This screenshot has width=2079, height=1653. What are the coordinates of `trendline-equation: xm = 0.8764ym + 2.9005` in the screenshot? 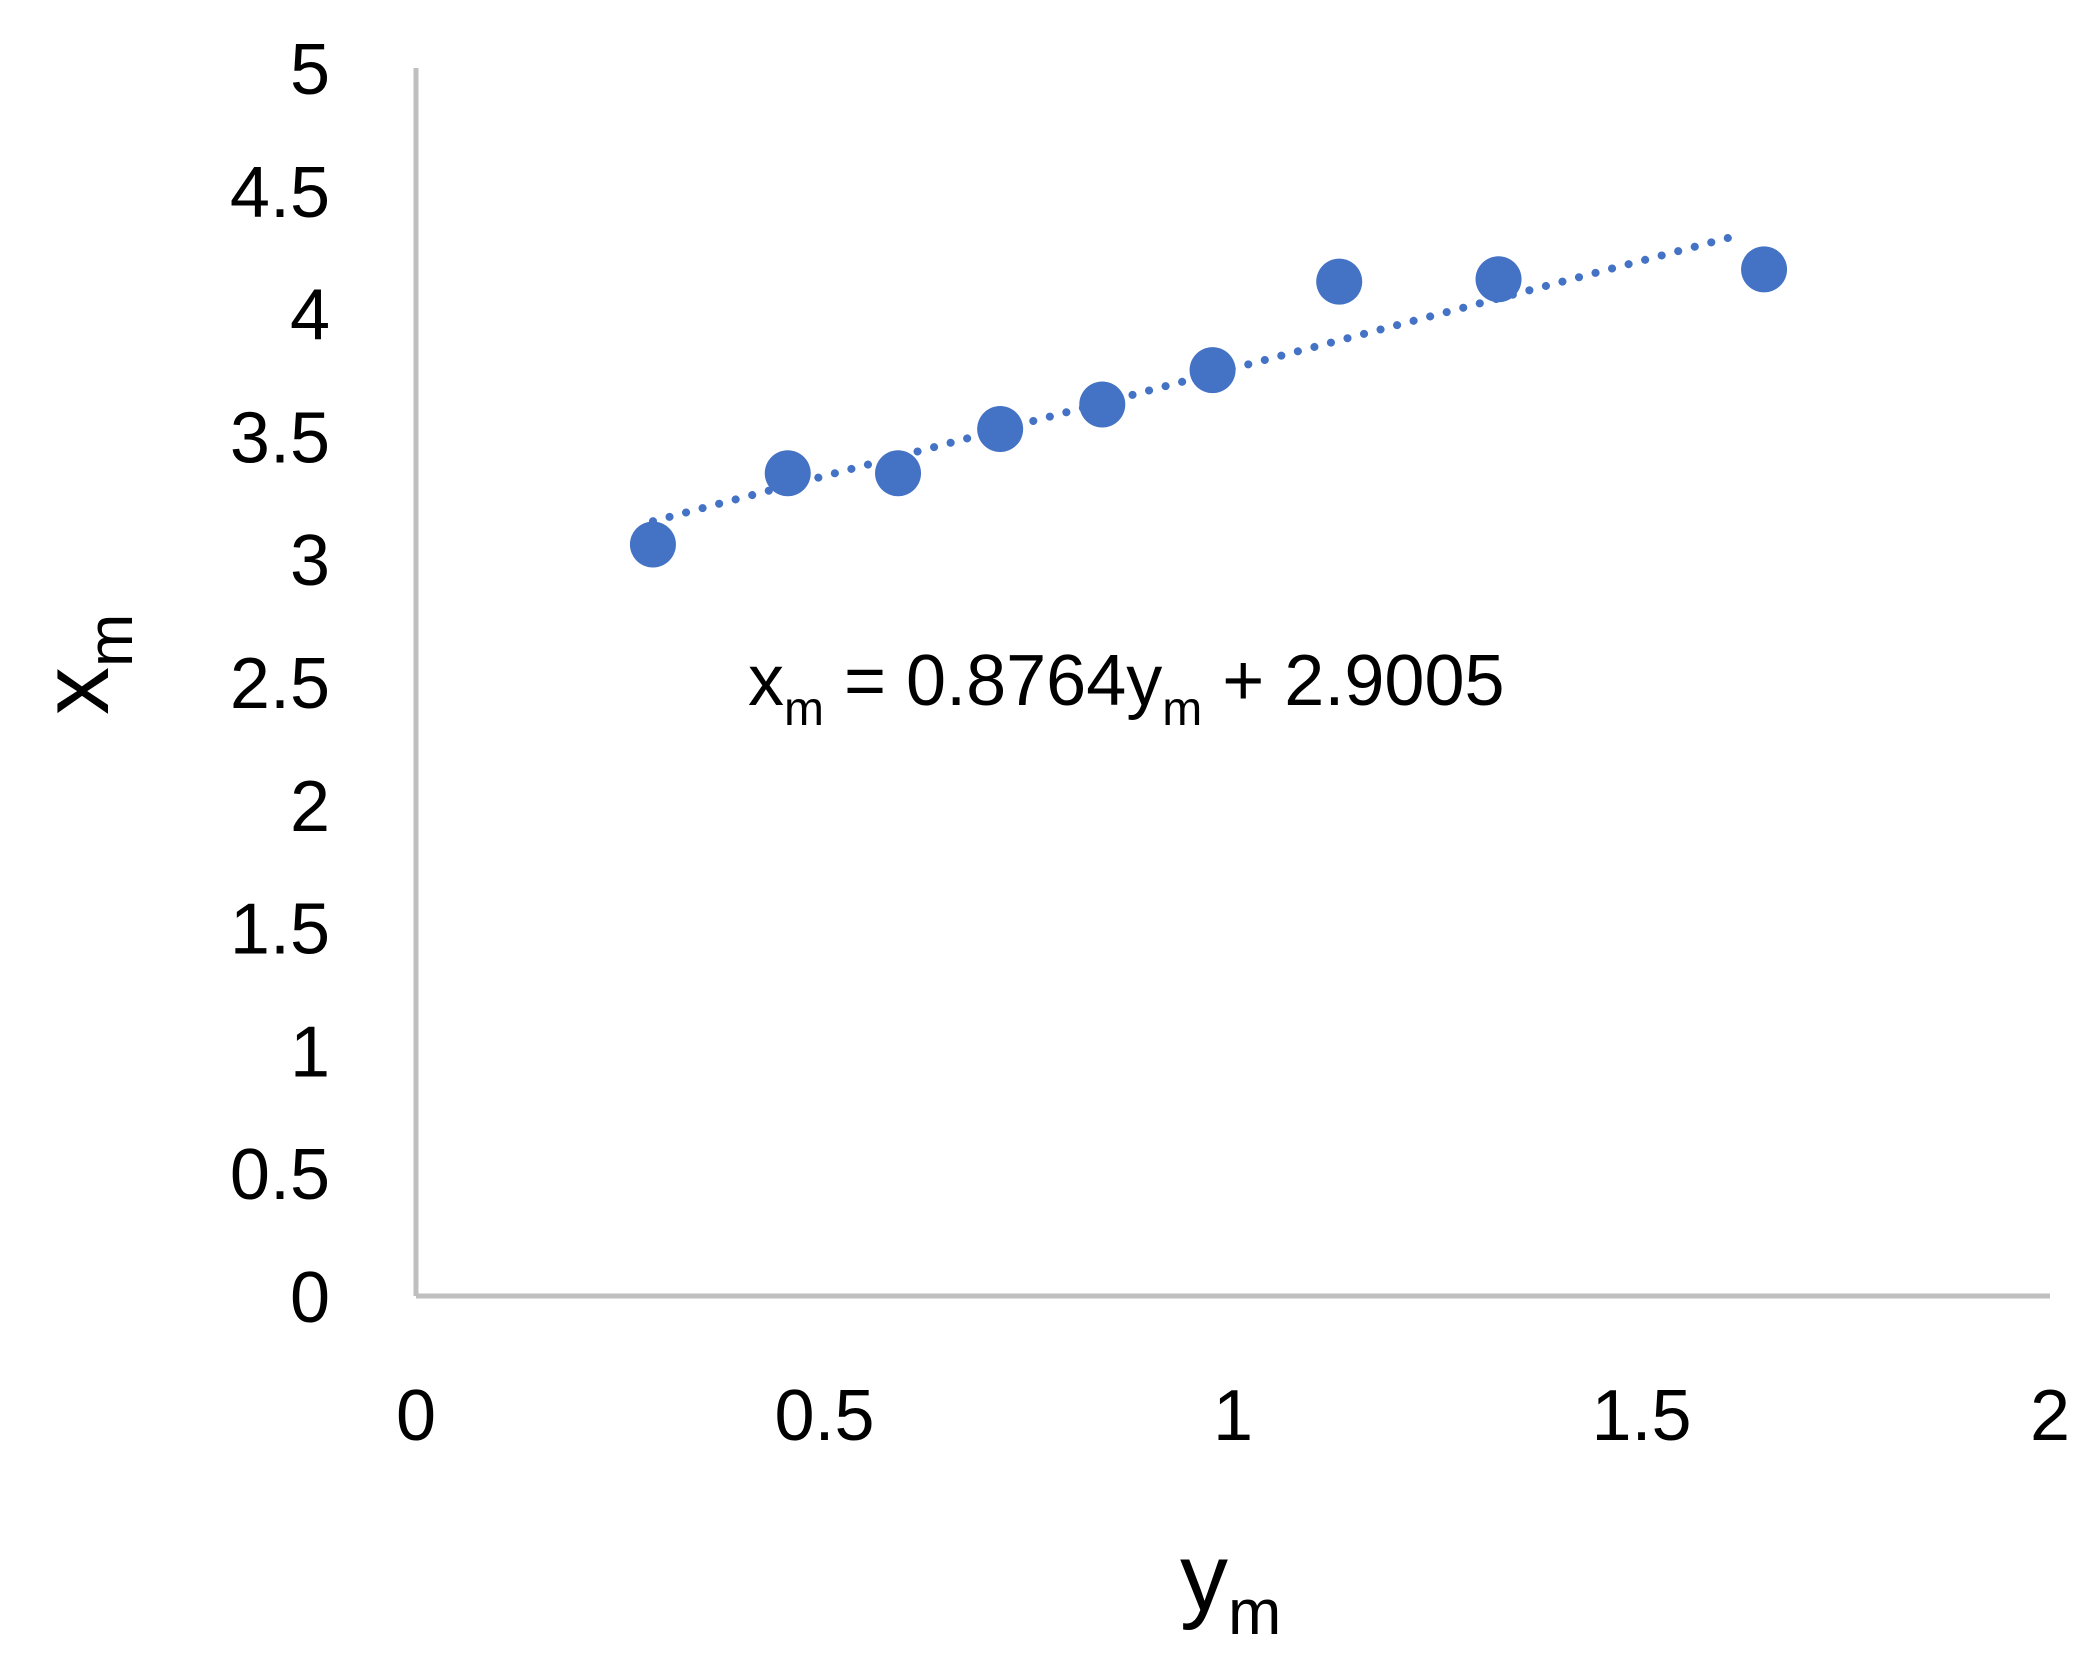 It's located at (1126, 688).